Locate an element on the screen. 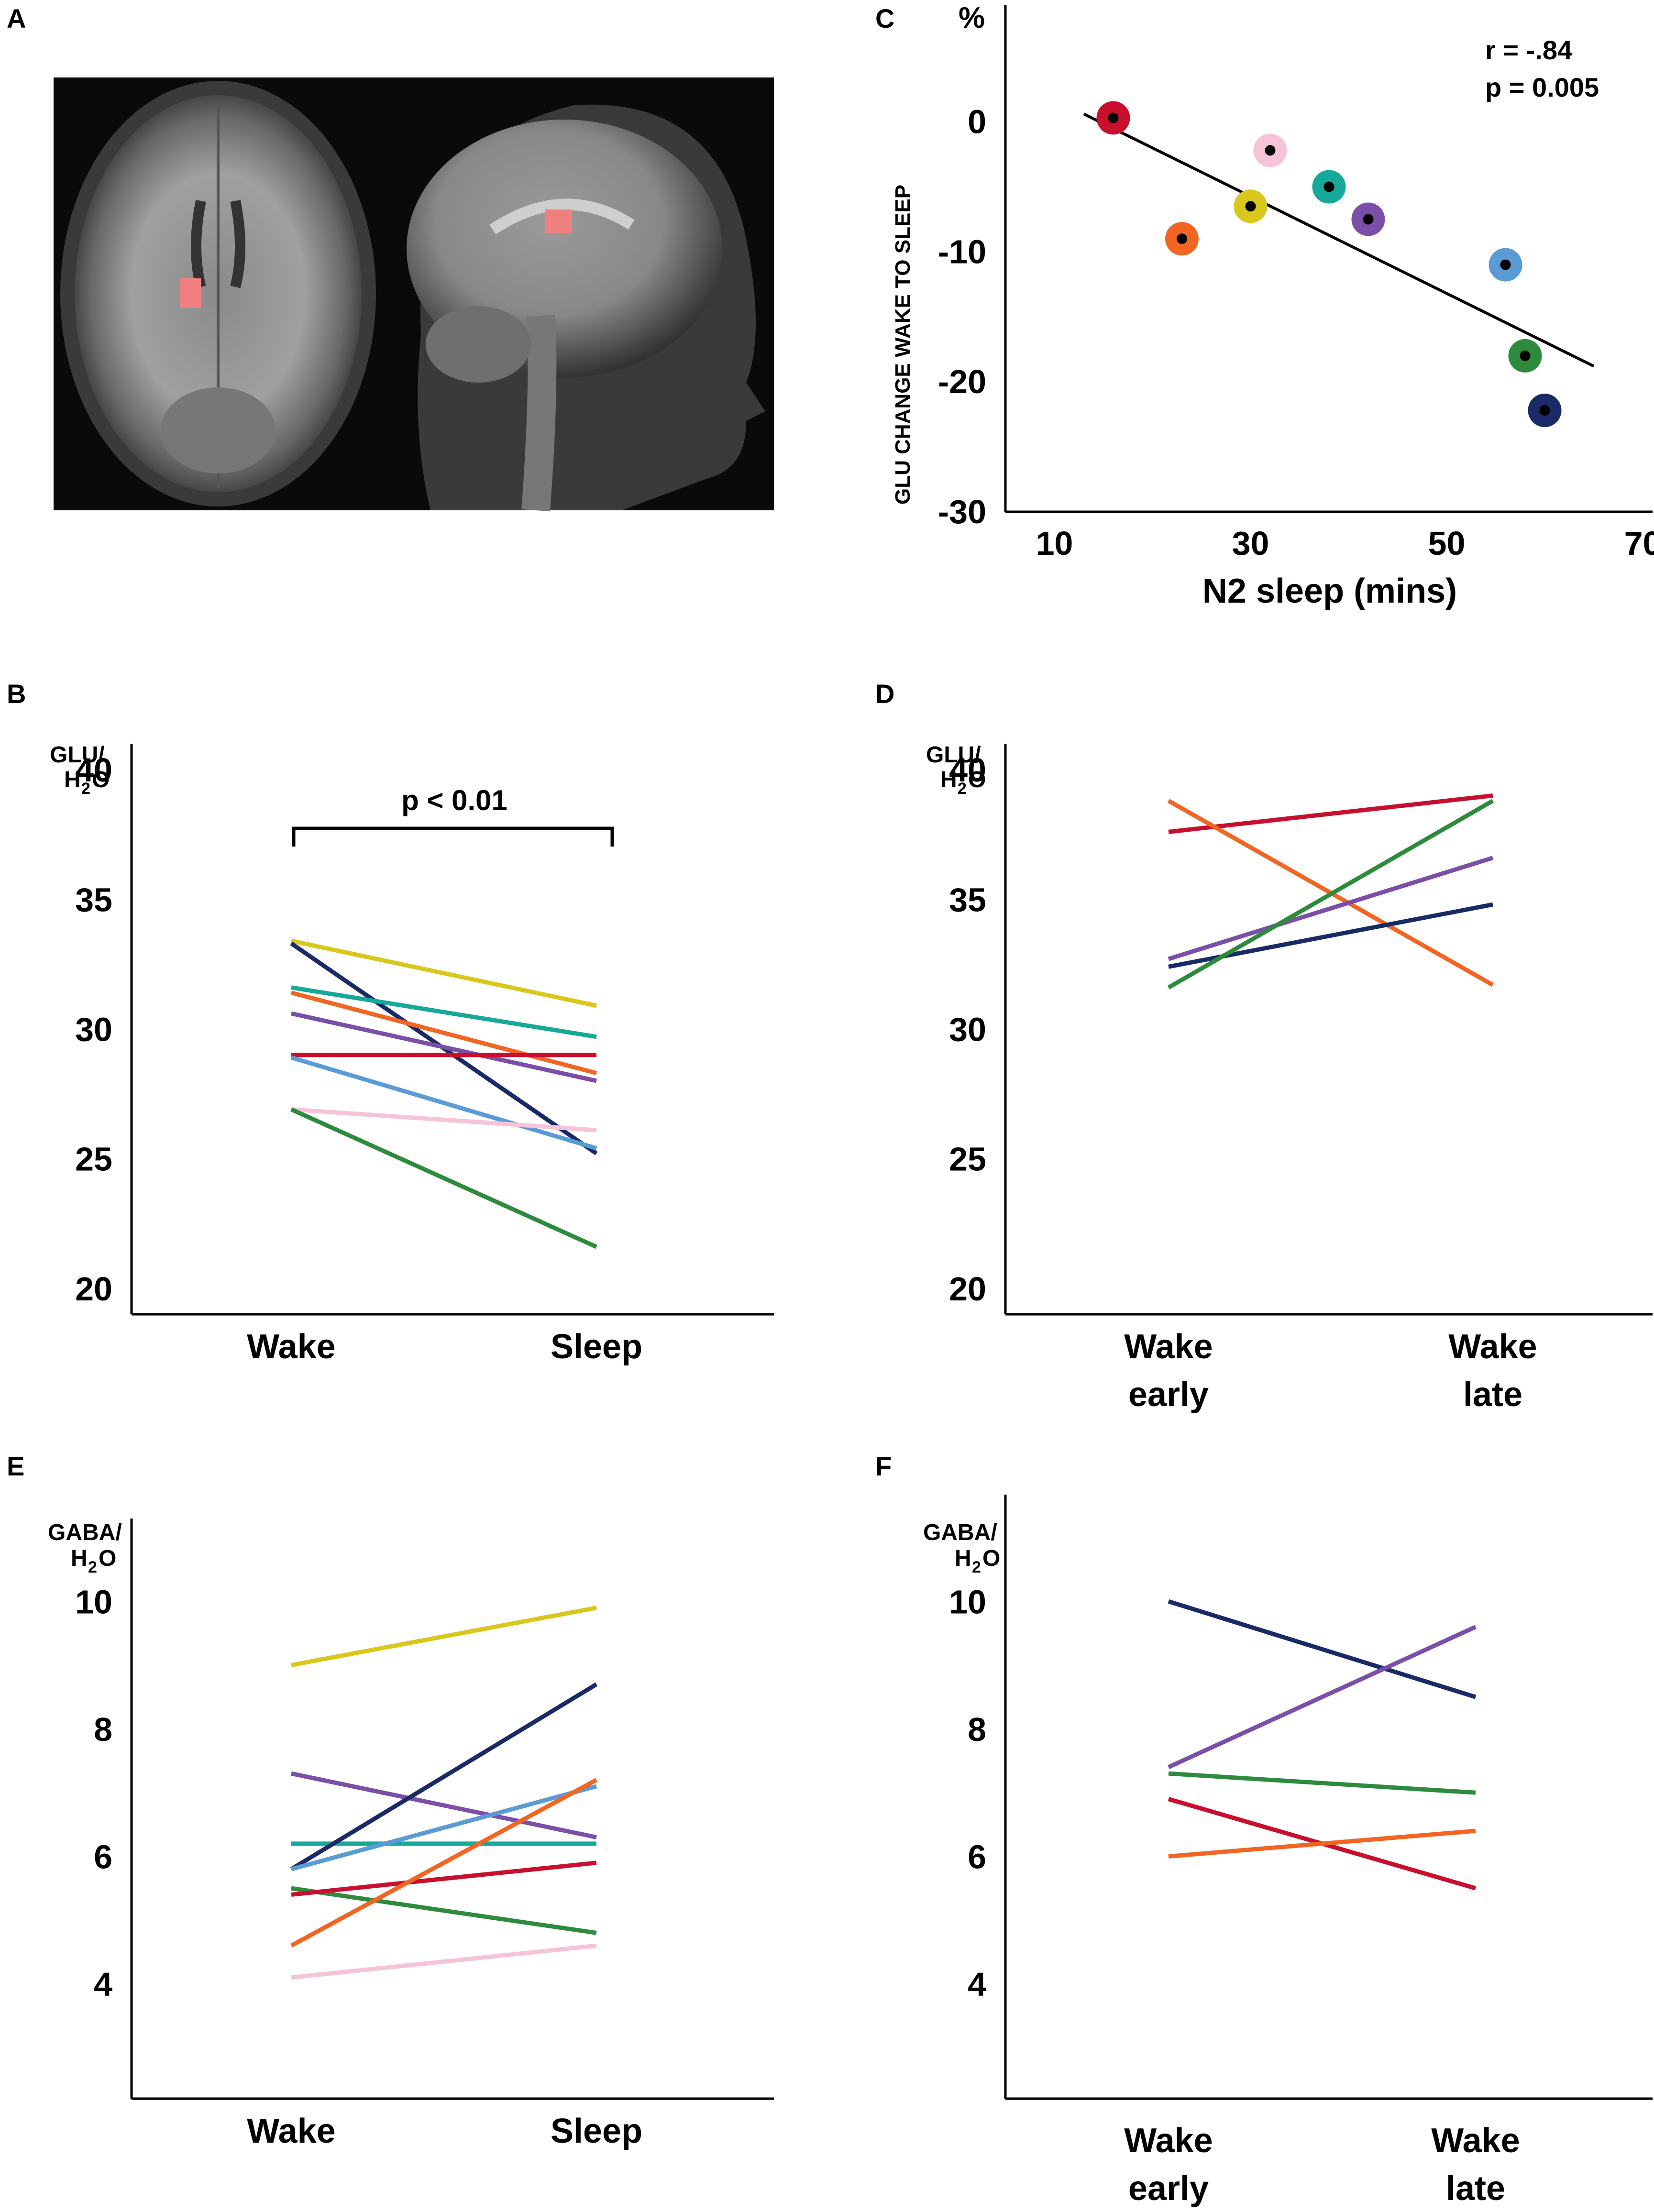  mri-axial-ventricles is located at coordinates (218, 243).